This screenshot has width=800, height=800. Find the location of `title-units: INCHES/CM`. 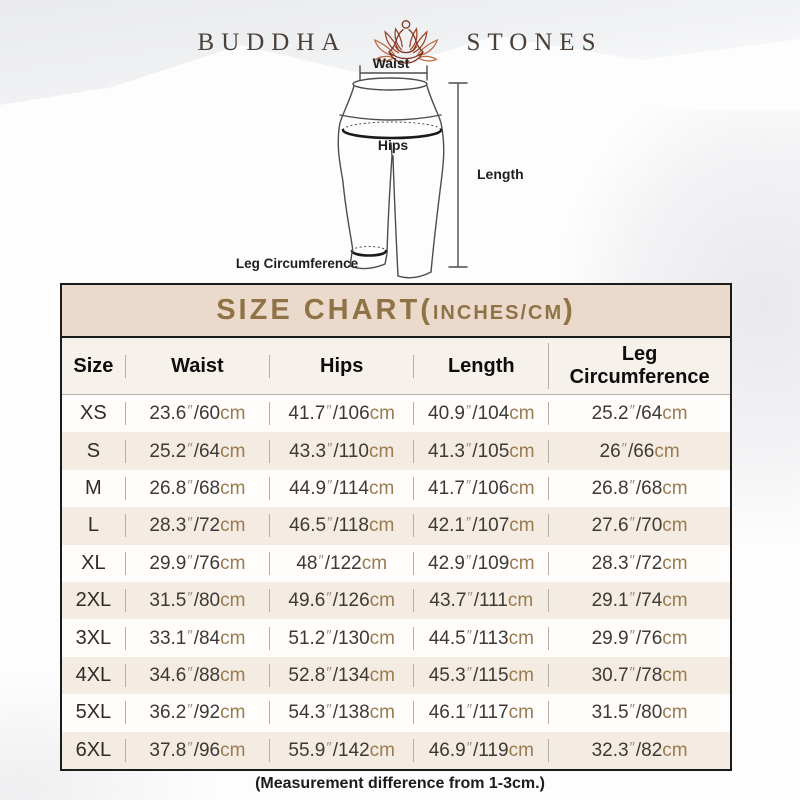

title-units: INCHES/CM is located at coordinates (498, 313).